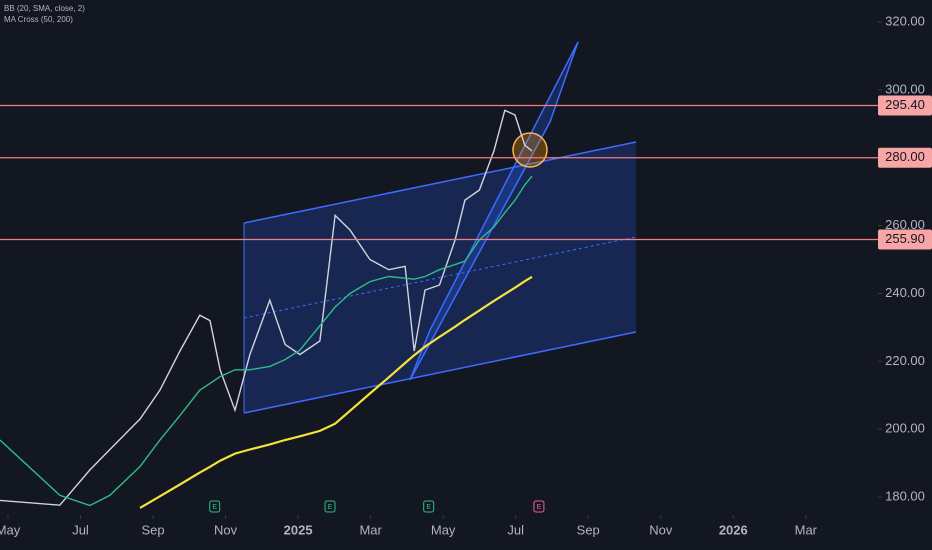 The image size is (932, 550). What do you see at coordinates (905, 428) in the screenshot?
I see `y-tick-label: 200.00` at bounding box center [905, 428].